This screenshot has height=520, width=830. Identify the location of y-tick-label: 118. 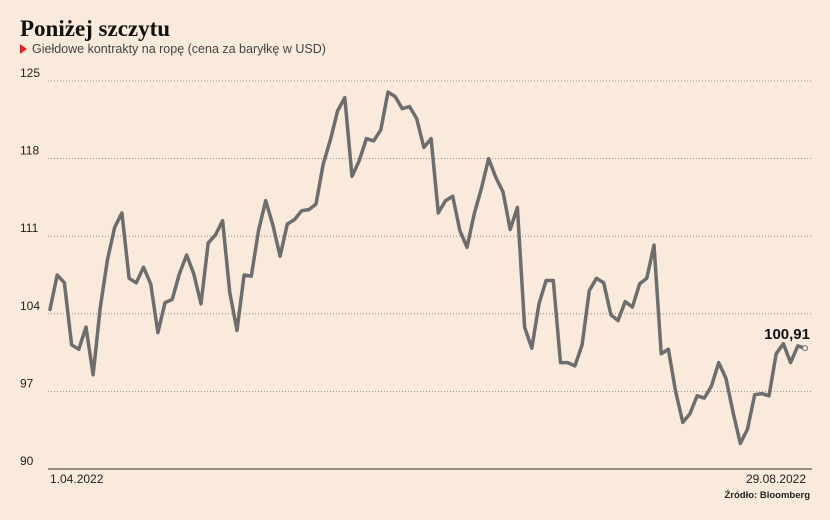
(29, 151).